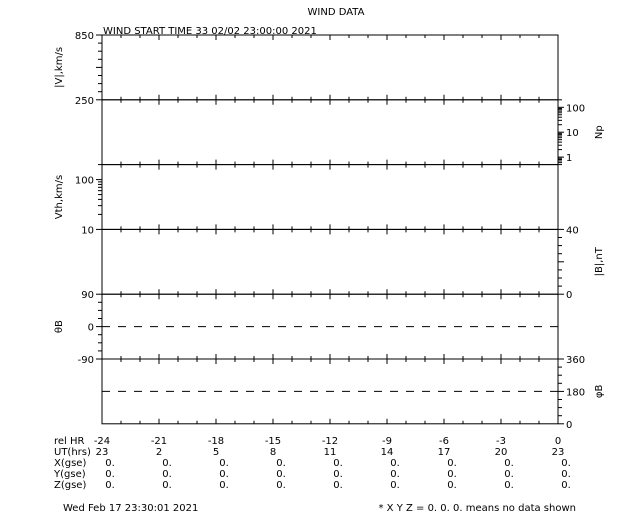  I want to click on table-row-label: rel HR, so click(69, 441).